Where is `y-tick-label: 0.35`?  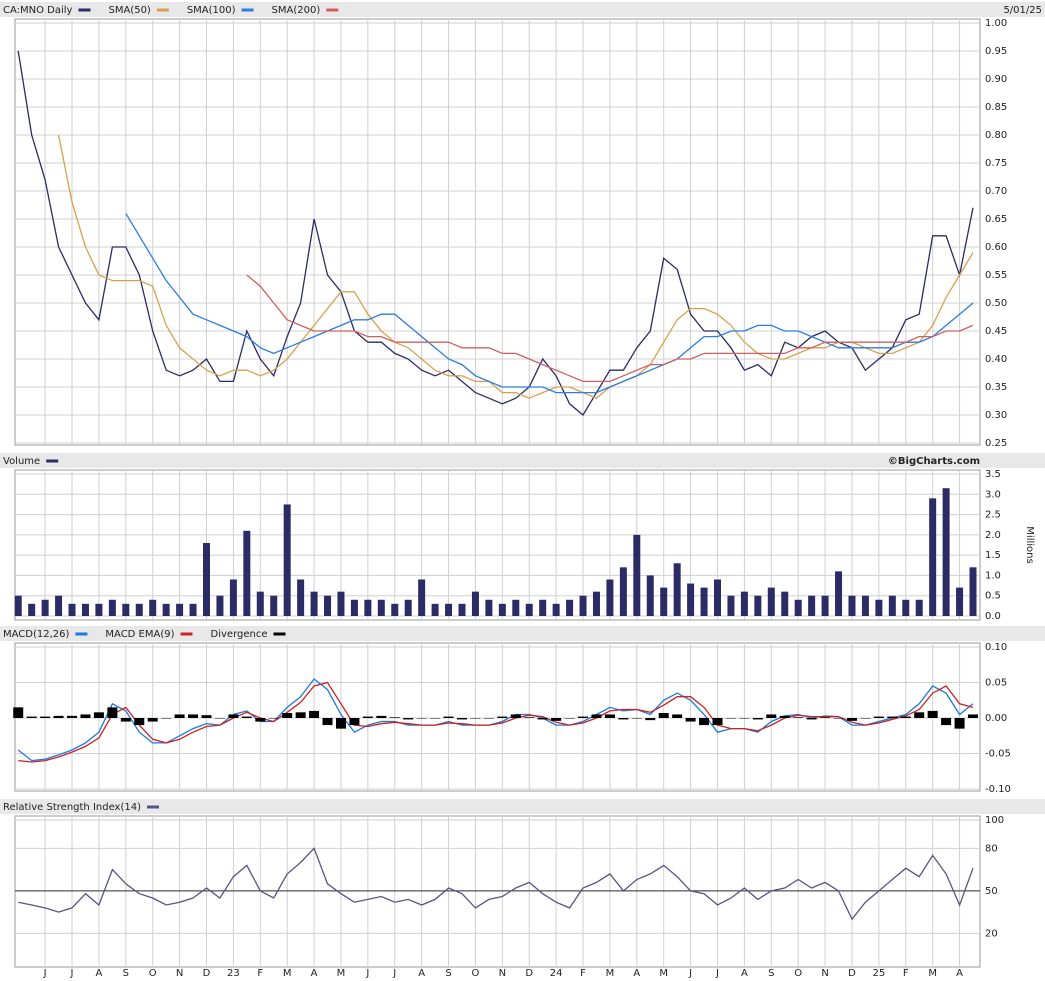 y-tick-label: 0.35 is located at coordinates (996, 387).